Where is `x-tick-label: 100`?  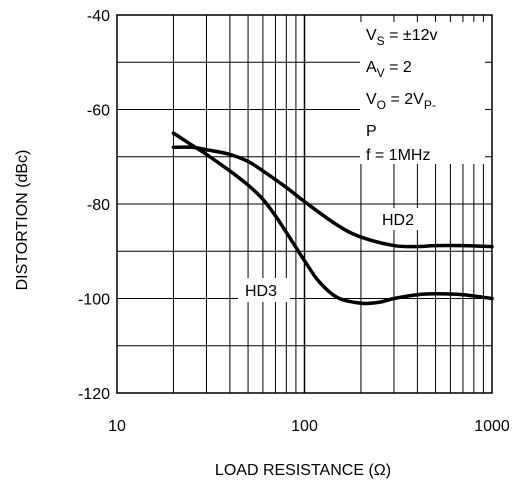
x-tick-label: 100 is located at coordinates (304, 426).